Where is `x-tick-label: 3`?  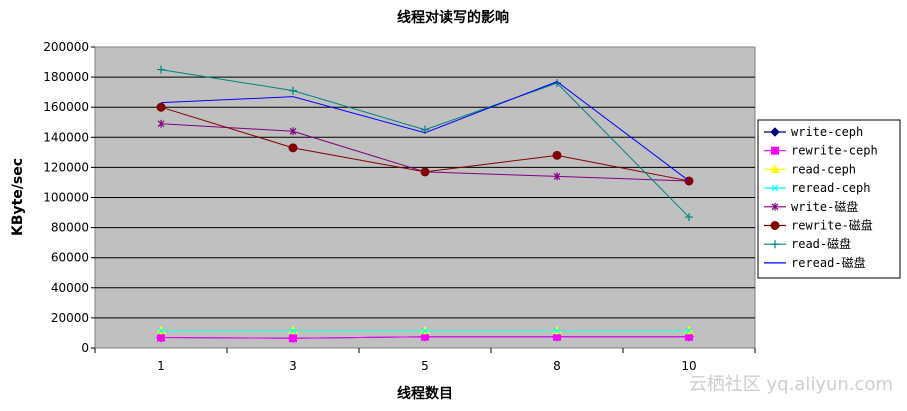
x-tick-label: 3 is located at coordinates (293, 366).